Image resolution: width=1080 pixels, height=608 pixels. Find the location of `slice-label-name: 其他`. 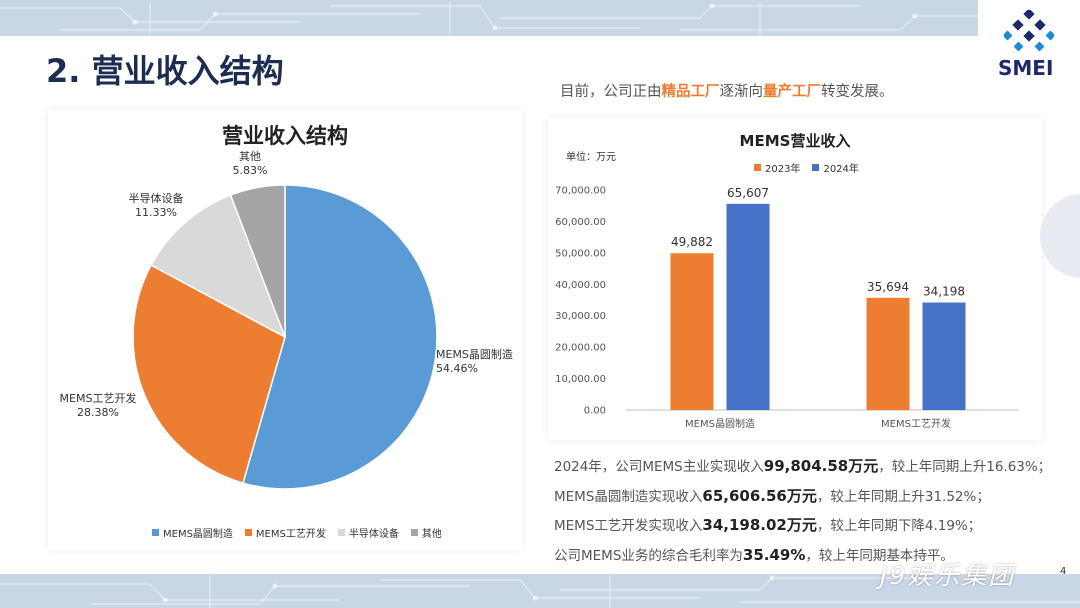

slice-label-name: 其他 is located at coordinates (250, 156).